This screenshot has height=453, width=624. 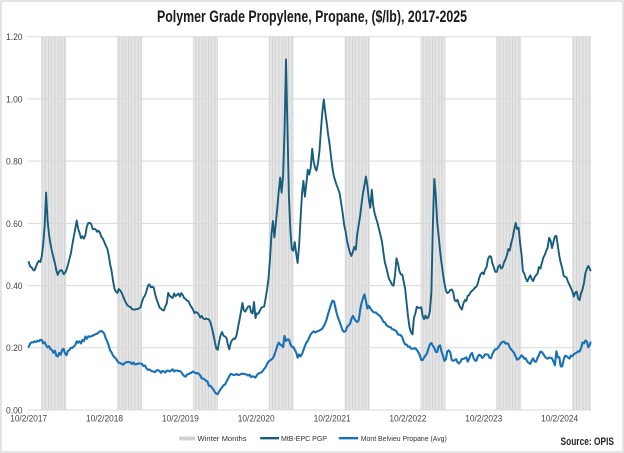 What do you see at coordinates (407, 418) in the screenshot?
I see `svg-text: 10/2/2022` at bounding box center [407, 418].